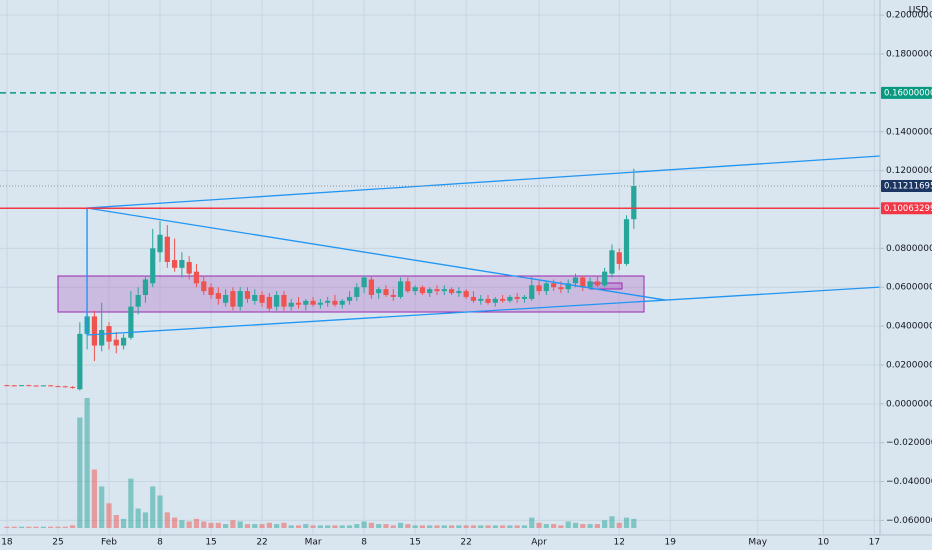 The width and height of the screenshot is (932, 550). What do you see at coordinates (671, 543) in the screenshot?
I see `x-tick-label: 19` at bounding box center [671, 543].